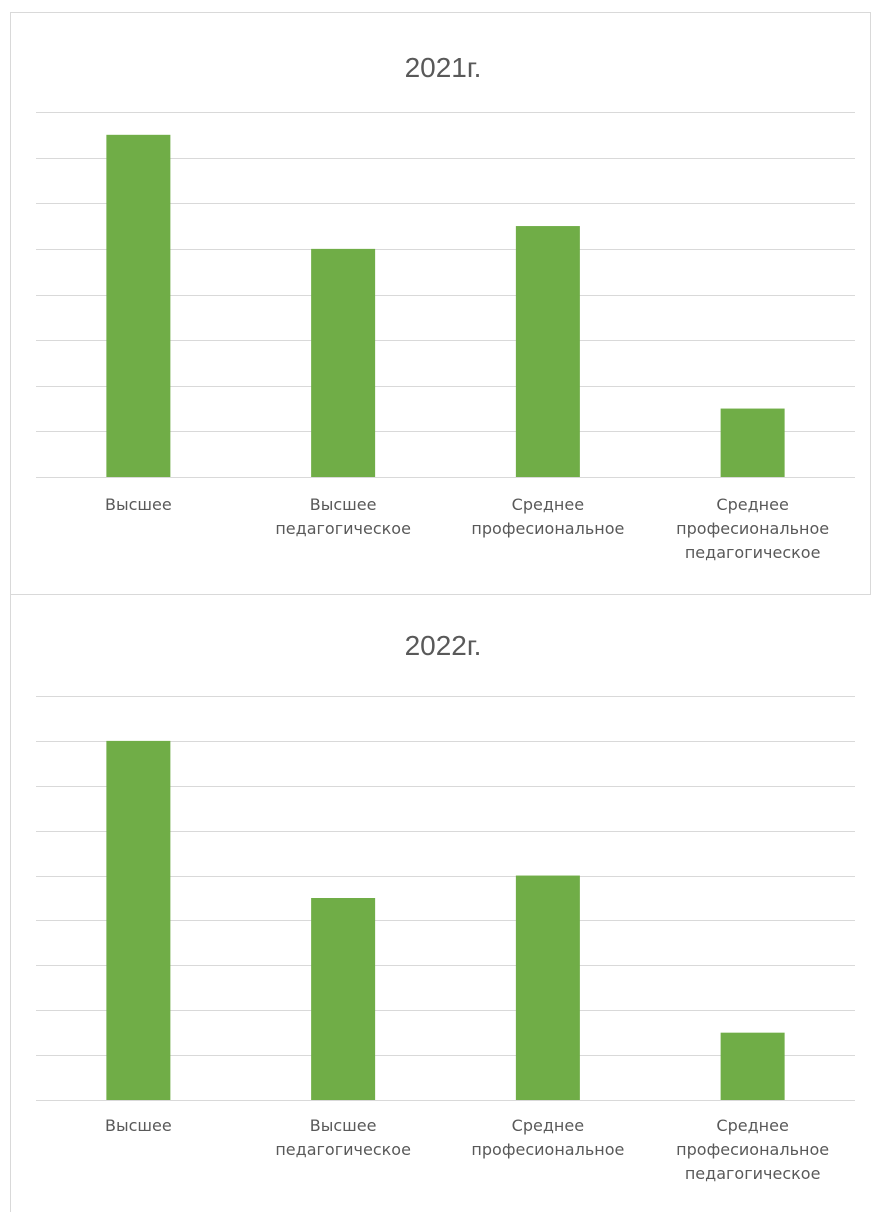 Image resolution: width=872 pixels, height=1213 pixels. Describe the element at coordinates (443, 645) in the screenshot. I see `chart-title: 2022г.` at that location.